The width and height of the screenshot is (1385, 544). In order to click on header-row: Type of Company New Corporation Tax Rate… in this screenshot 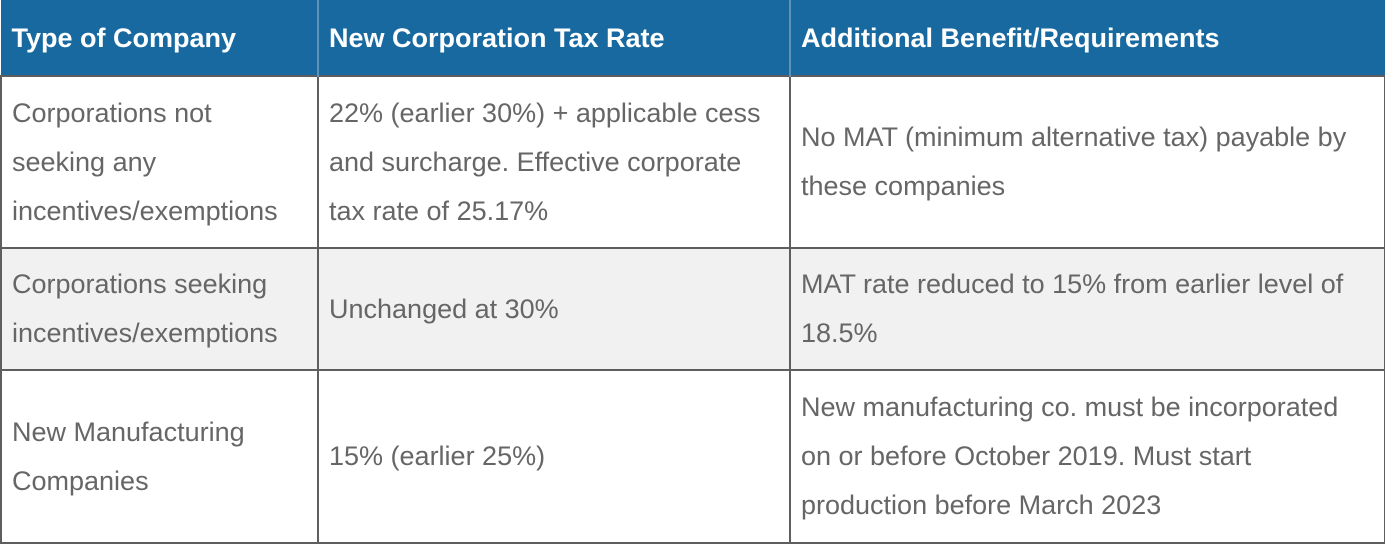, I will do `click(692, 38)`.